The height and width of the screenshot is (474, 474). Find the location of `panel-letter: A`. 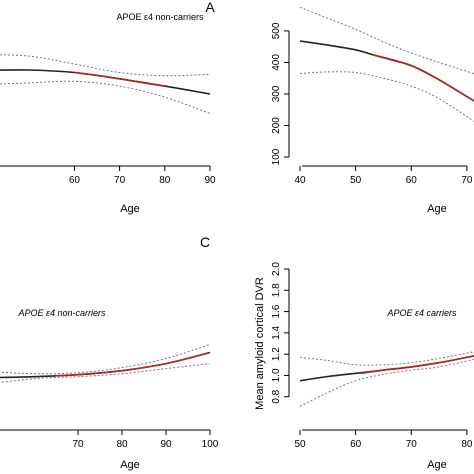

panel-letter: A is located at coordinates (210, 7).